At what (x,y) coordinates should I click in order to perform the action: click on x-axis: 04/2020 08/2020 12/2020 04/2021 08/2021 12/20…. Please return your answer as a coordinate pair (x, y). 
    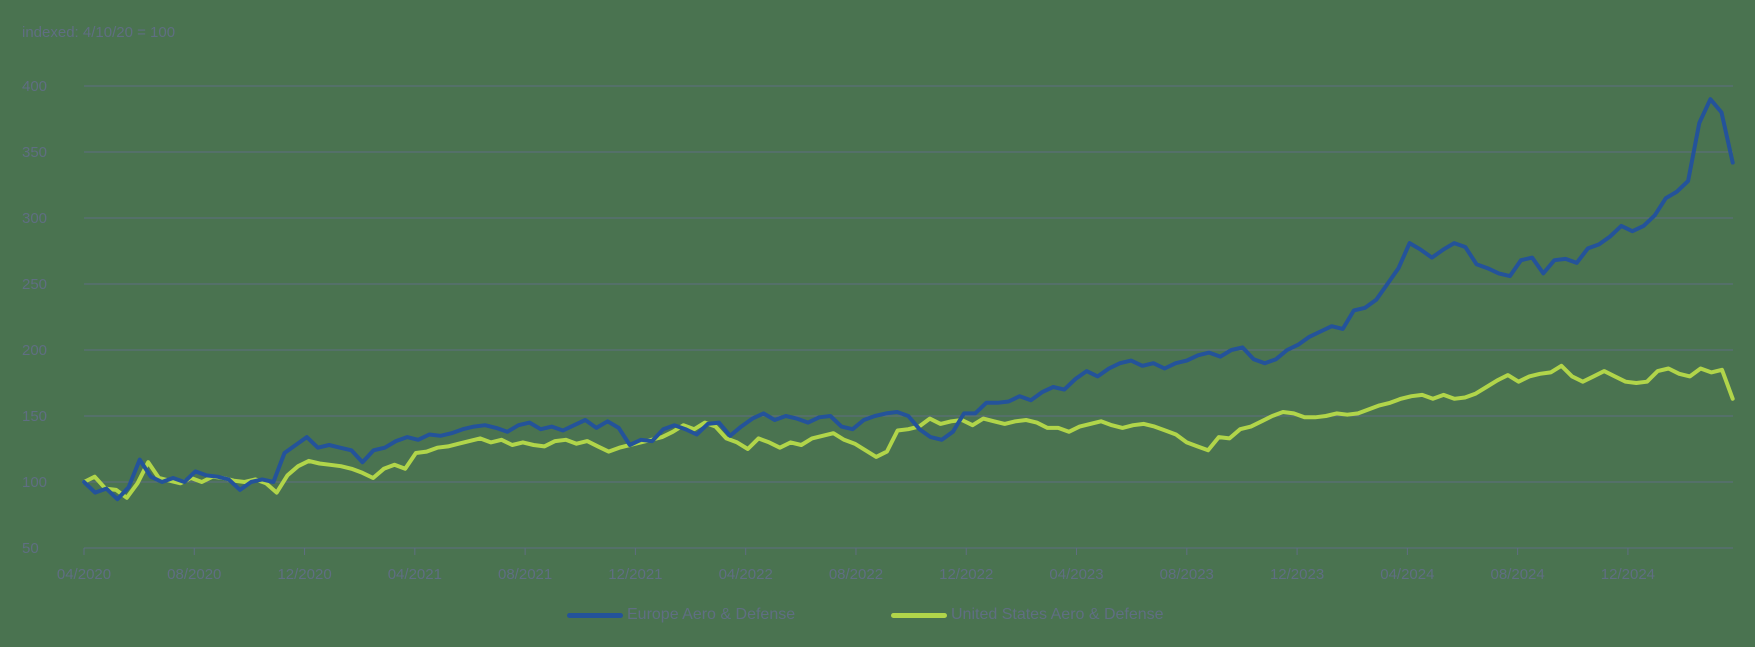
    Looking at the image, I should click on (856, 565).